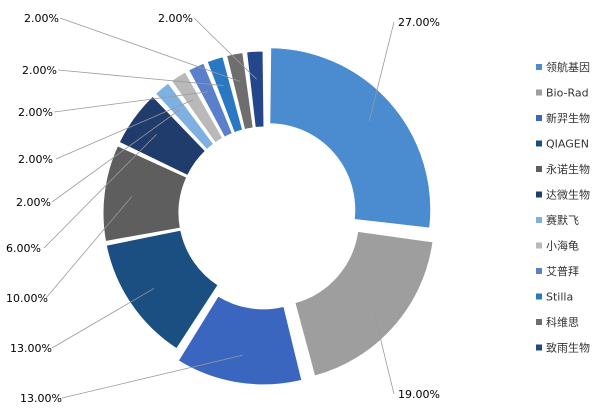 This screenshot has height=416, width=596. Describe the element at coordinates (562, 246) in the screenshot. I see `legend-label: 小海龟` at that location.